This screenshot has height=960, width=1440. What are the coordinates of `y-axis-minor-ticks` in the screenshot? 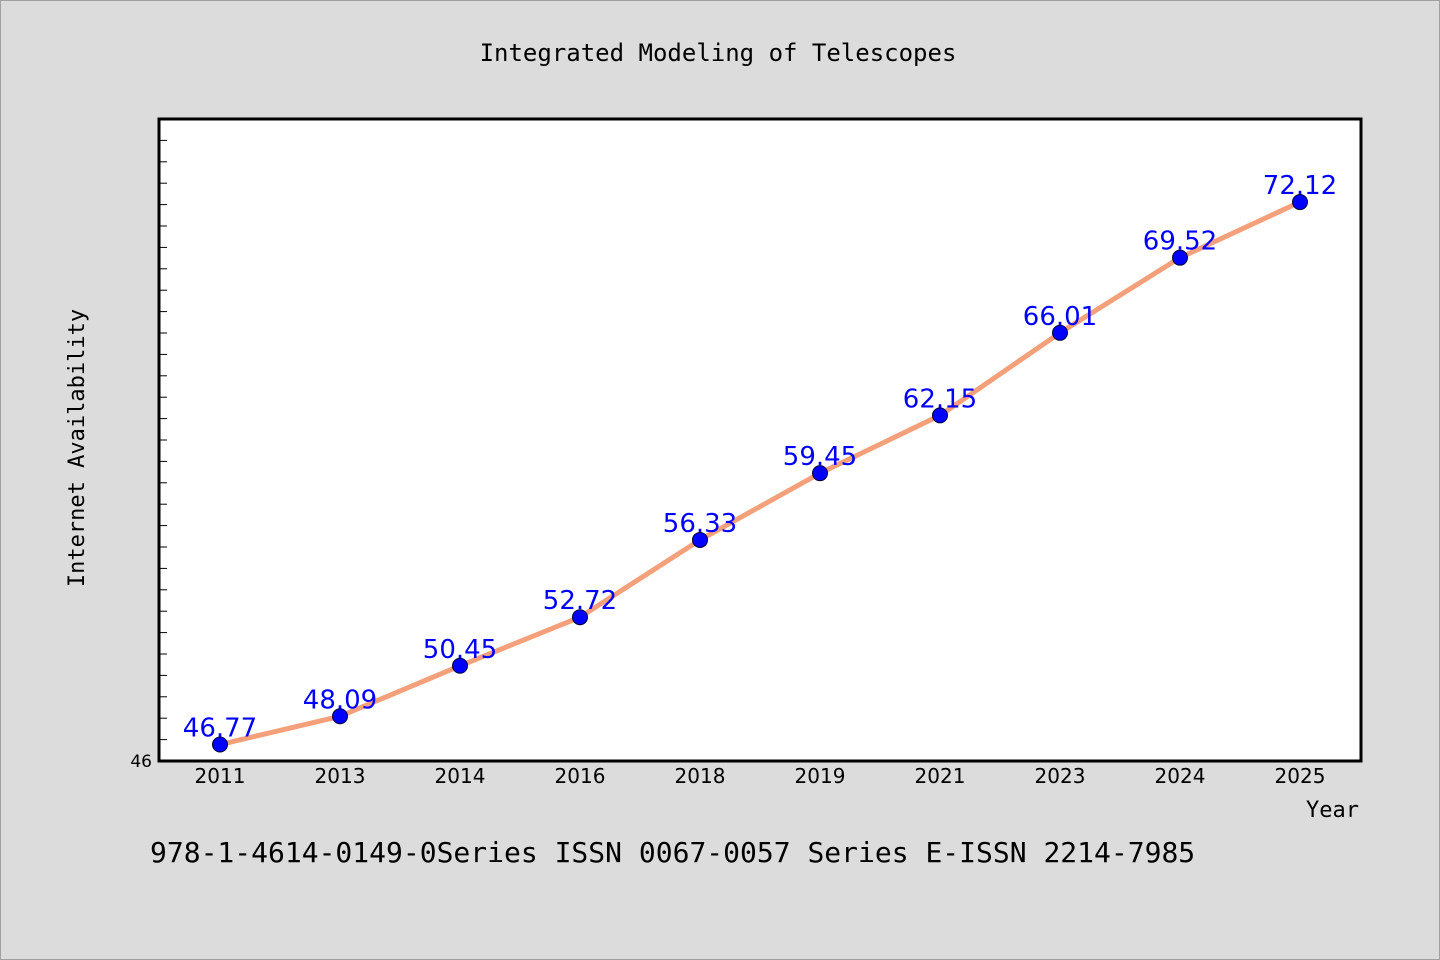 It's located at (163, 440).